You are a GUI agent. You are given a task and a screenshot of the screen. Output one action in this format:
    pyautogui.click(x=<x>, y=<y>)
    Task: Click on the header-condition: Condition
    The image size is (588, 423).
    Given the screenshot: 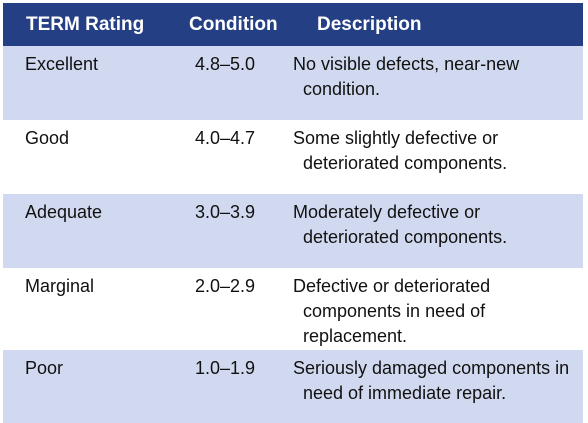 What is the action you would take?
    pyautogui.click(x=233, y=24)
    